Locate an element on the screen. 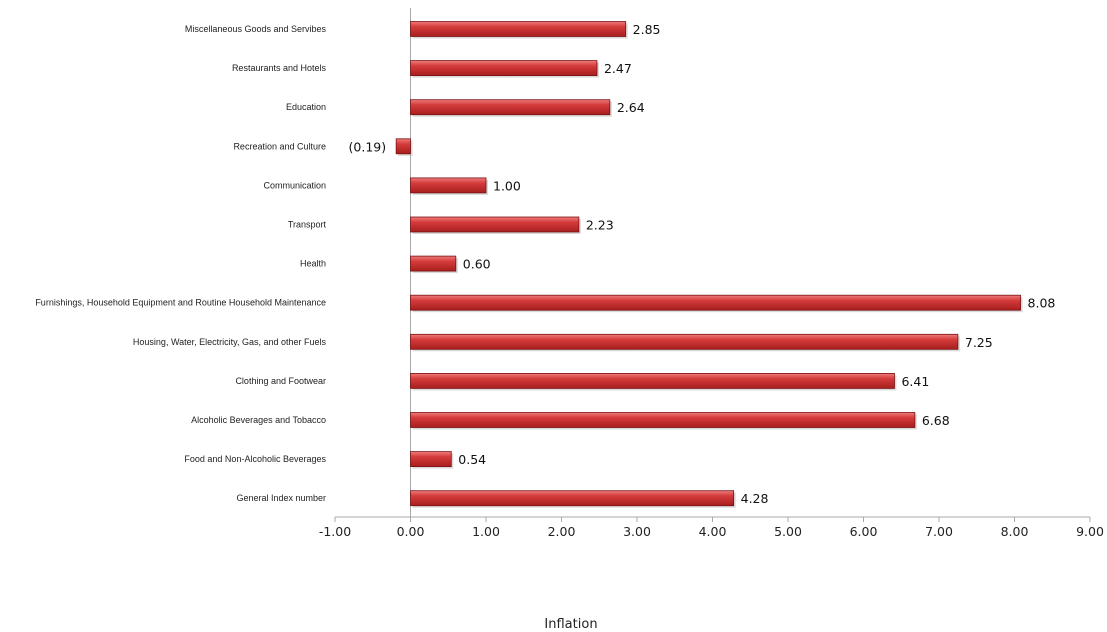  category-label: Health is located at coordinates (313, 264).